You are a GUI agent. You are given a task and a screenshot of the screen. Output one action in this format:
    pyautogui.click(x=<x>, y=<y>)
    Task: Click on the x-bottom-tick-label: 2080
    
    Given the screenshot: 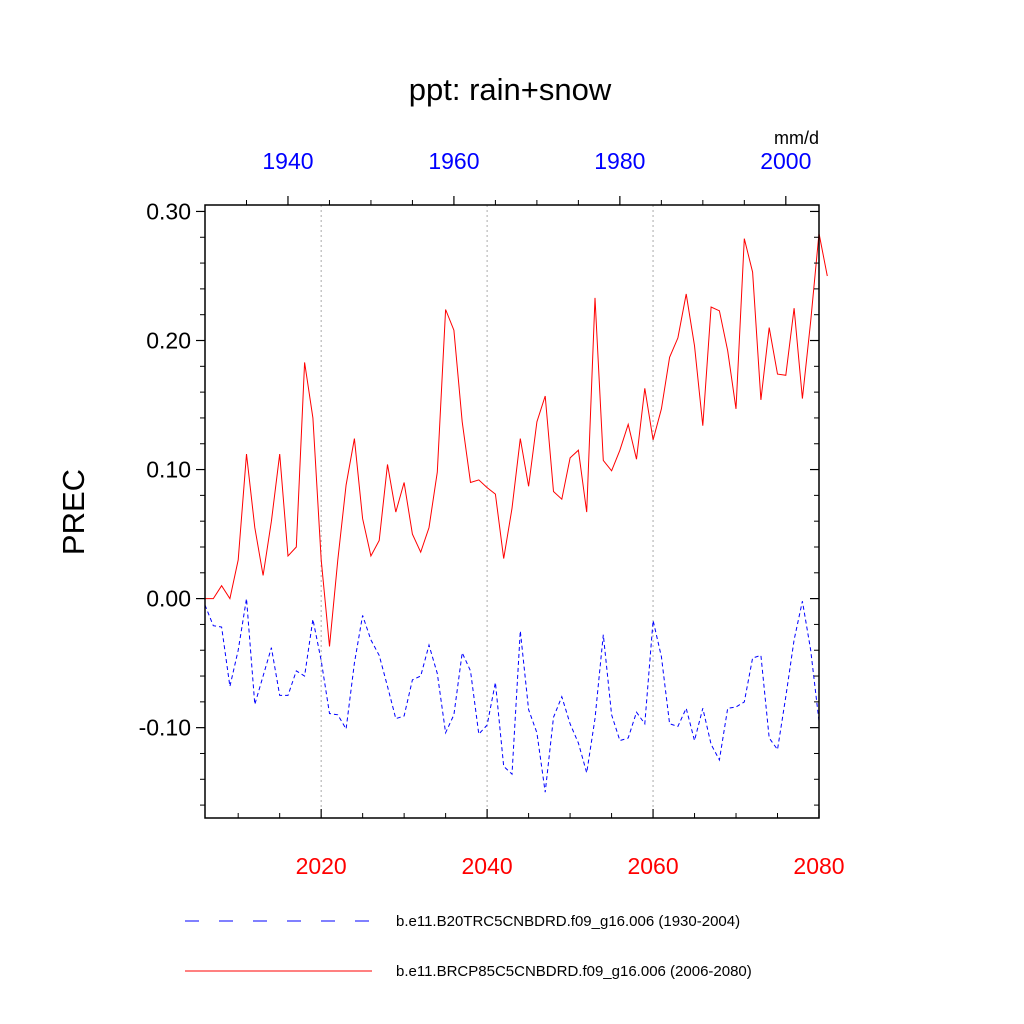 What is the action you would take?
    pyautogui.click(x=818, y=866)
    